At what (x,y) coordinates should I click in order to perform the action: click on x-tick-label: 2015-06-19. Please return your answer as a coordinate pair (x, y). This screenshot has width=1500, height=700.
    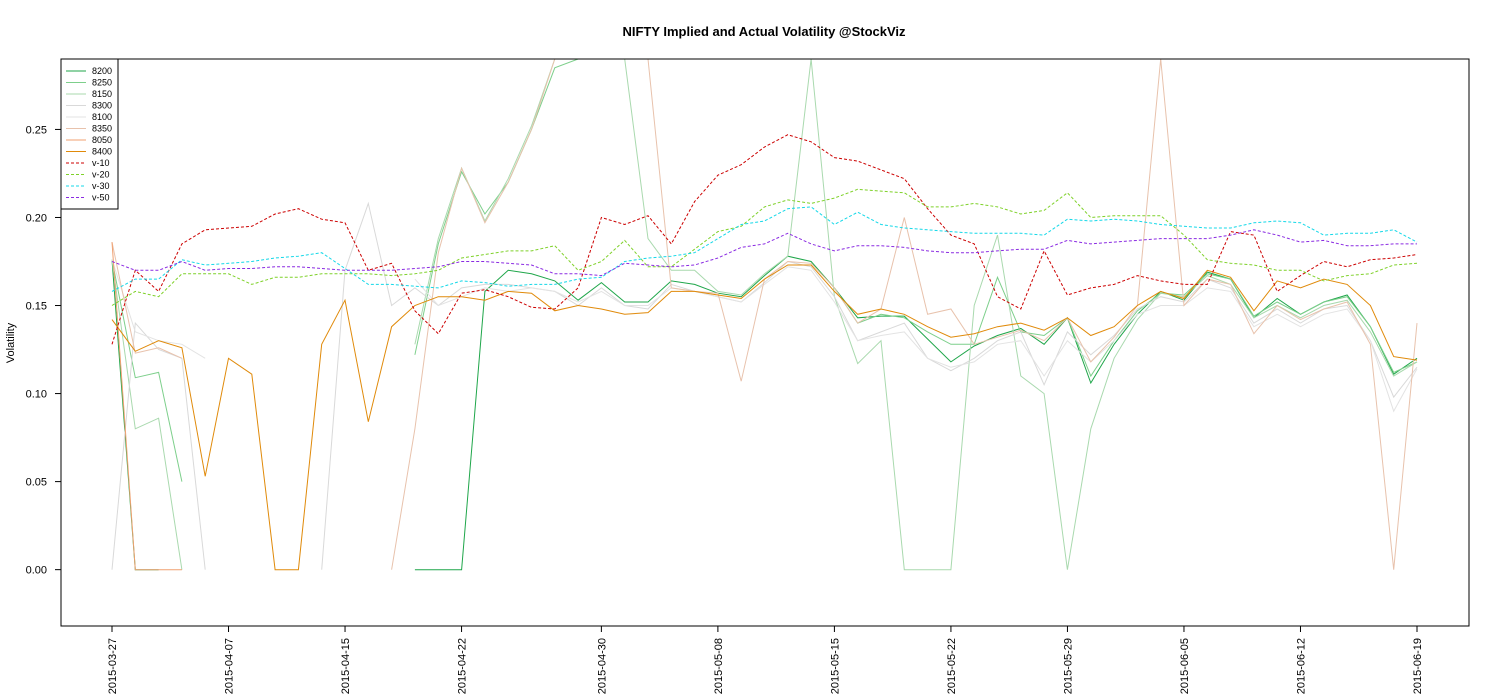
    Looking at the image, I should click on (1418, 666).